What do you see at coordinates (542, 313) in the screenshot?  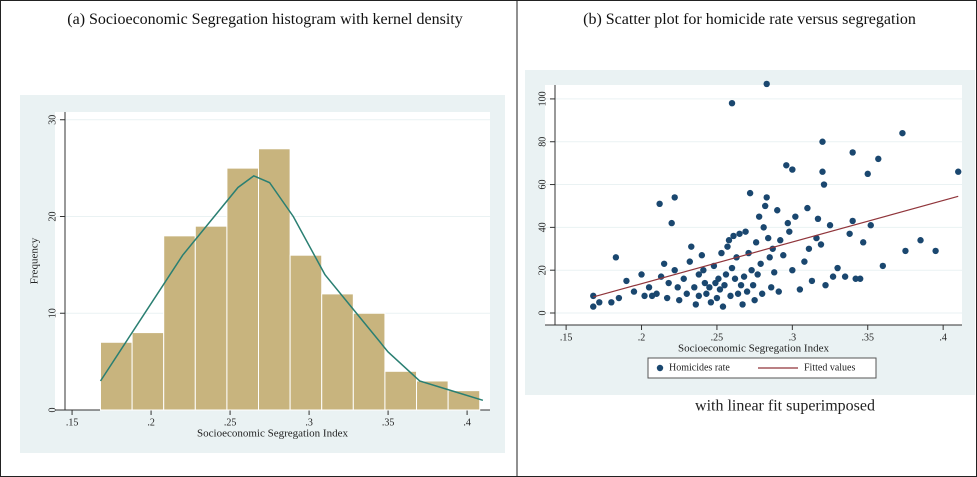 I see `y-tick-label: 0` at bounding box center [542, 313].